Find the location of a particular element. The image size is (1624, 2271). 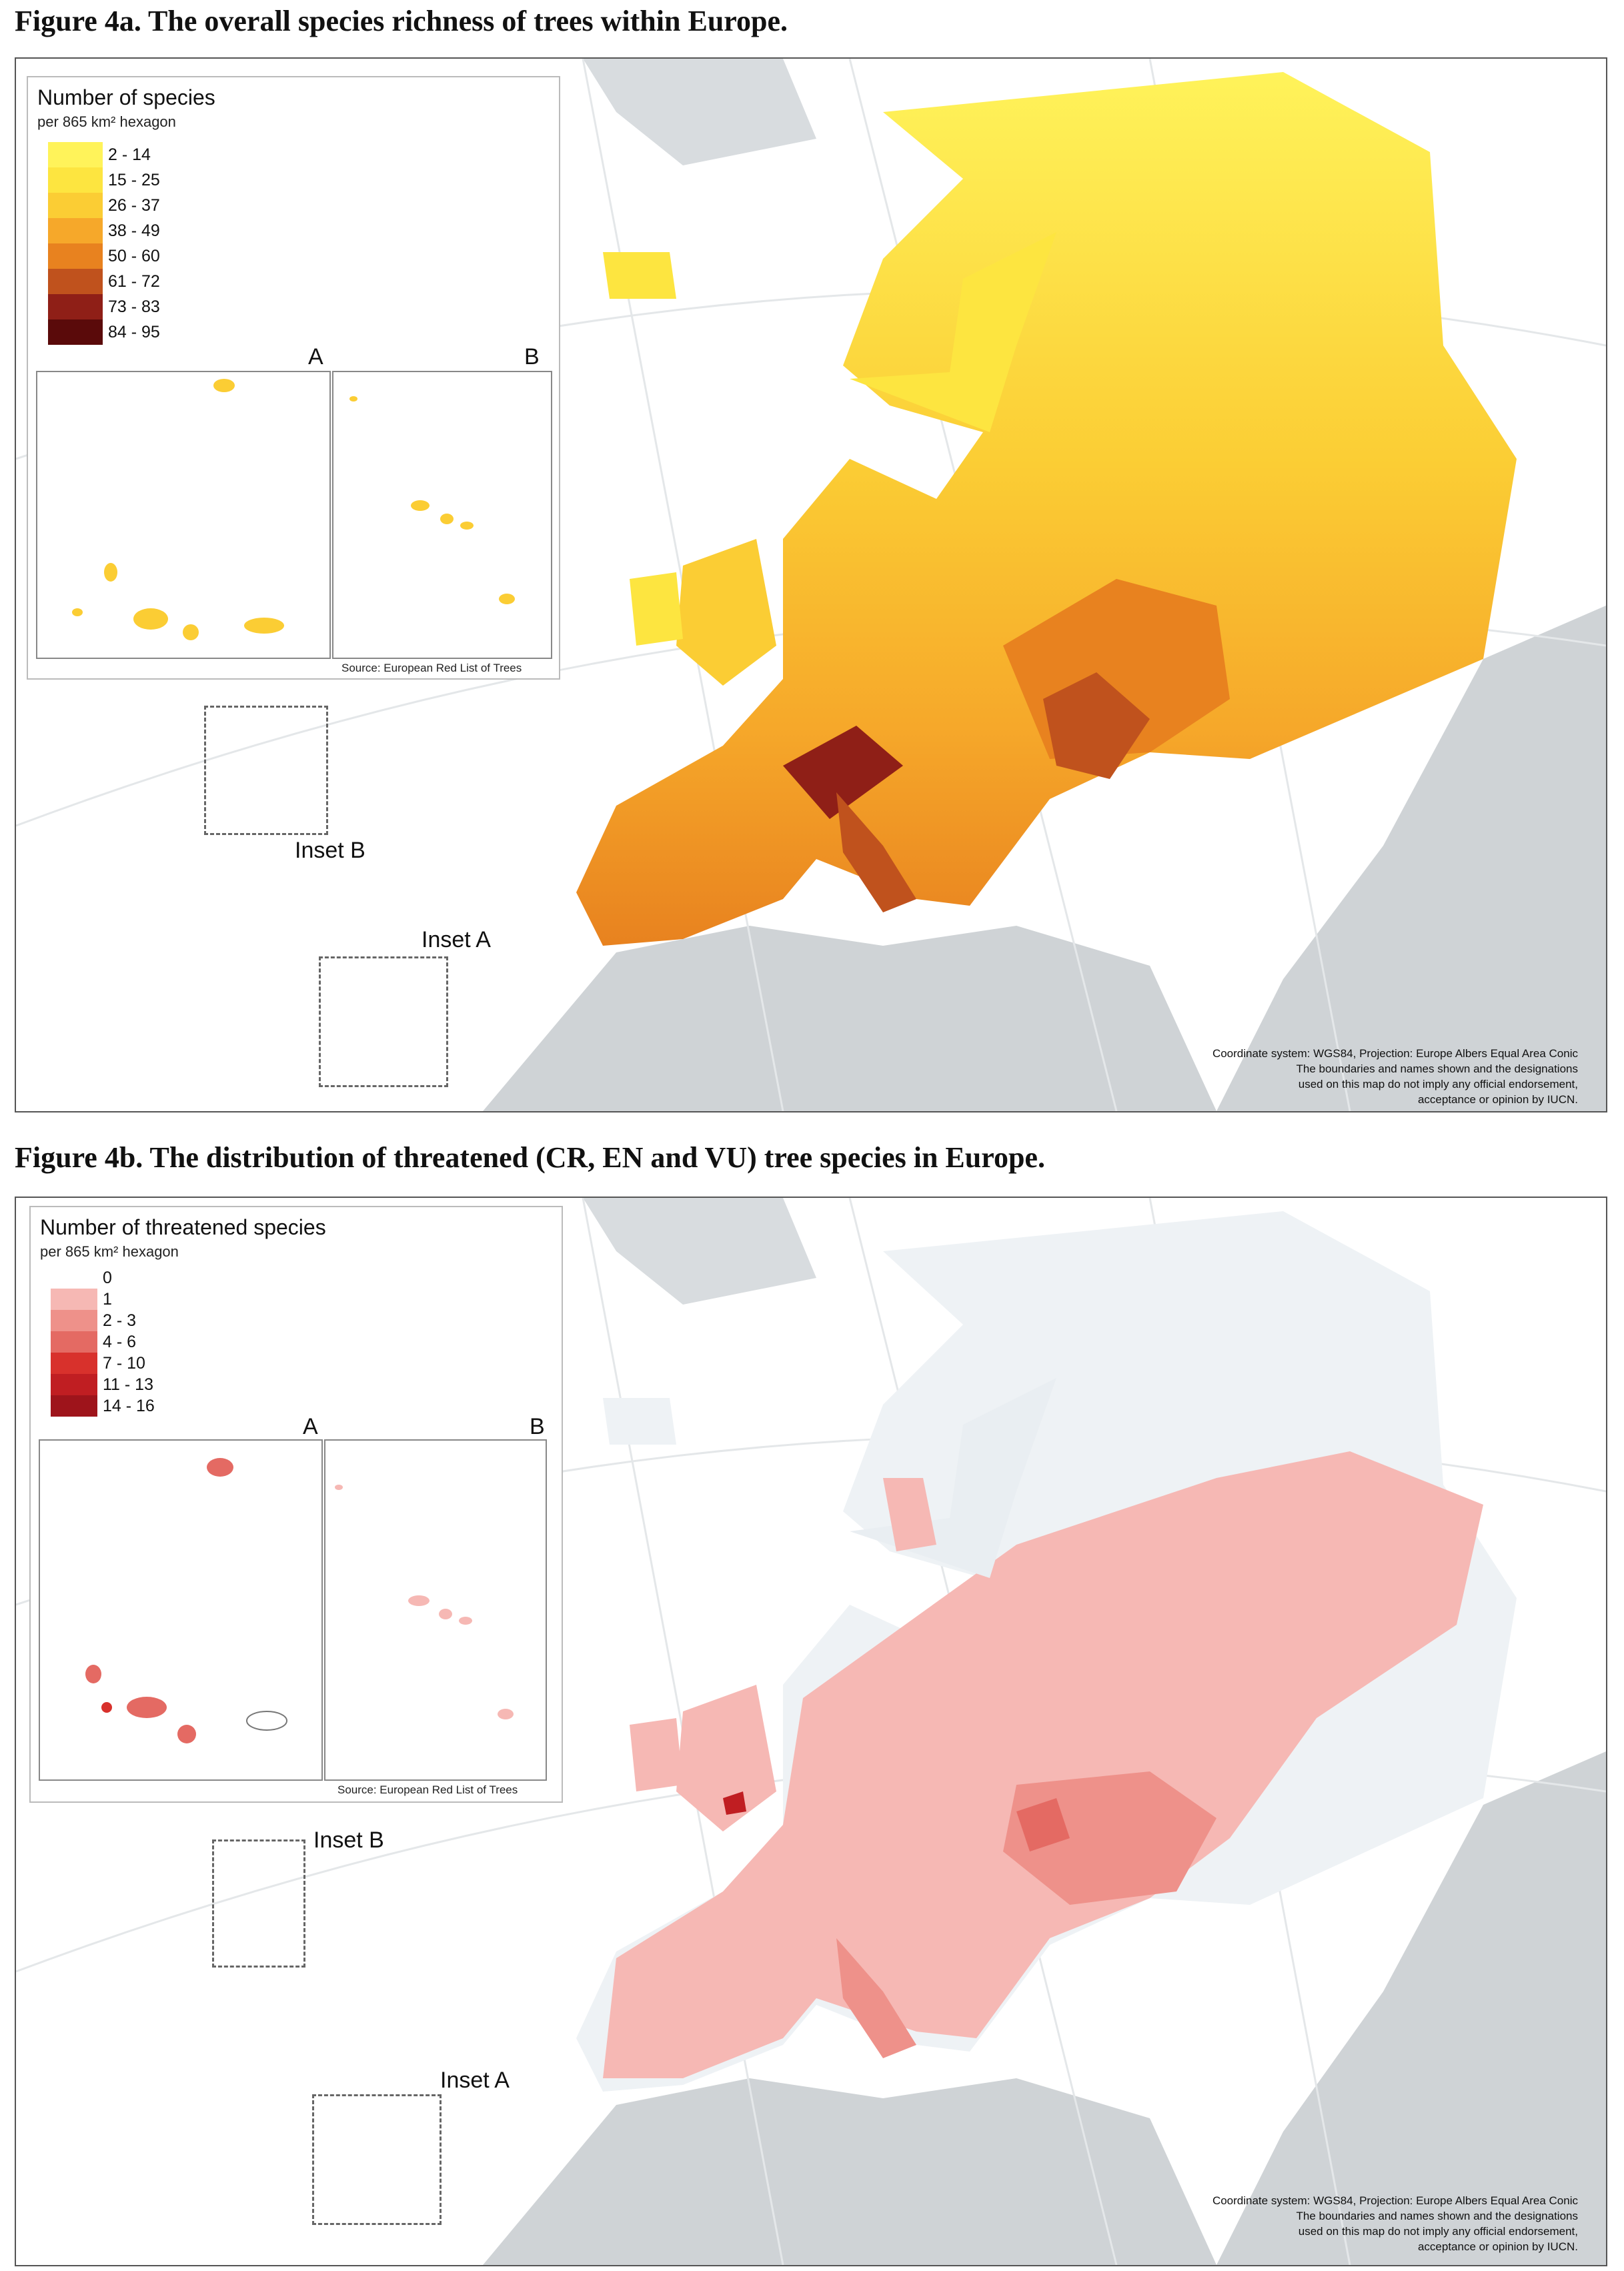

legend-class: 2 - 14 is located at coordinates (99, 154).